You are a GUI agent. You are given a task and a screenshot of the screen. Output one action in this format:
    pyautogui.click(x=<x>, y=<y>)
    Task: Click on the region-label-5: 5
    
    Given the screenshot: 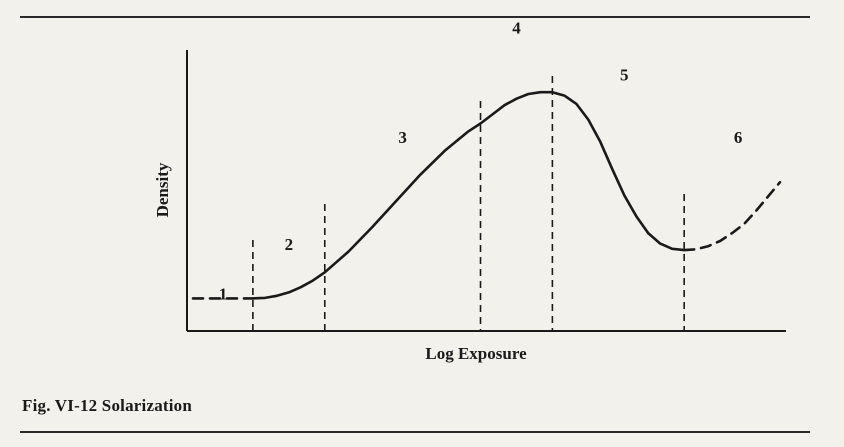 What is the action you would take?
    pyautogui.click(x=624, y=74)
    